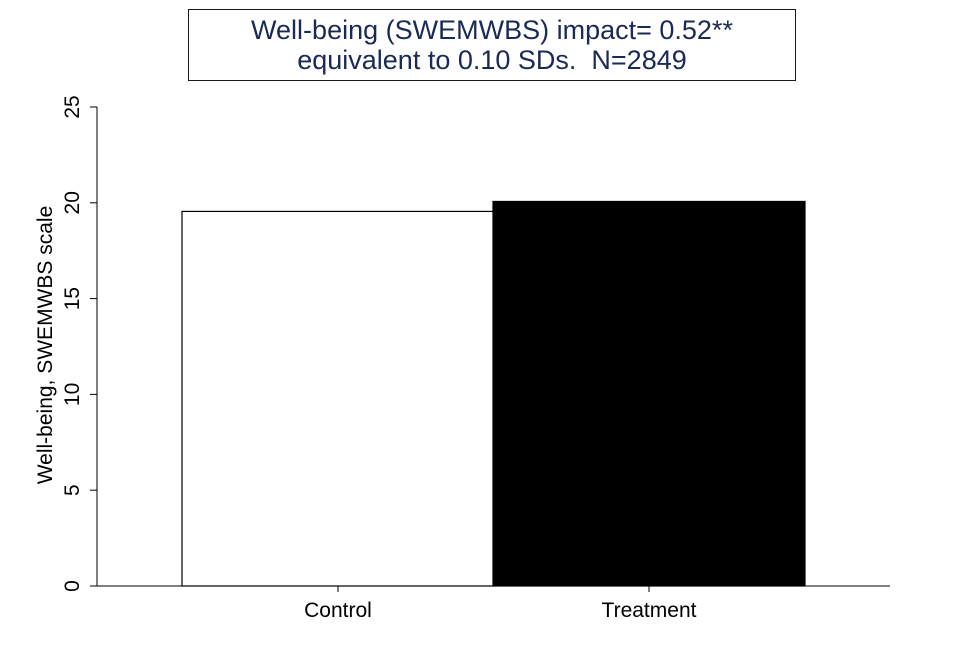  What do you see at coordinates (72, 394) in the screenshot?
I see `y-tick-label-10: 10` at bounding box center [72, 394].